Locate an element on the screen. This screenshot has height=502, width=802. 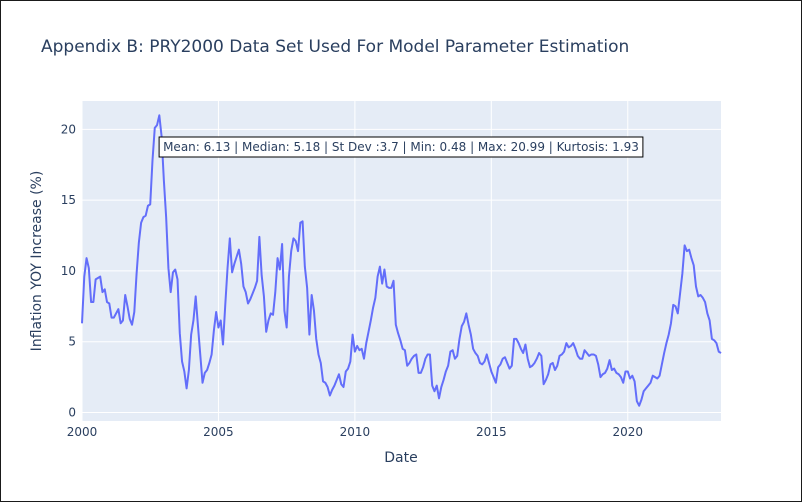
y-tick-label: 0 is located at coordinates (72, 413).